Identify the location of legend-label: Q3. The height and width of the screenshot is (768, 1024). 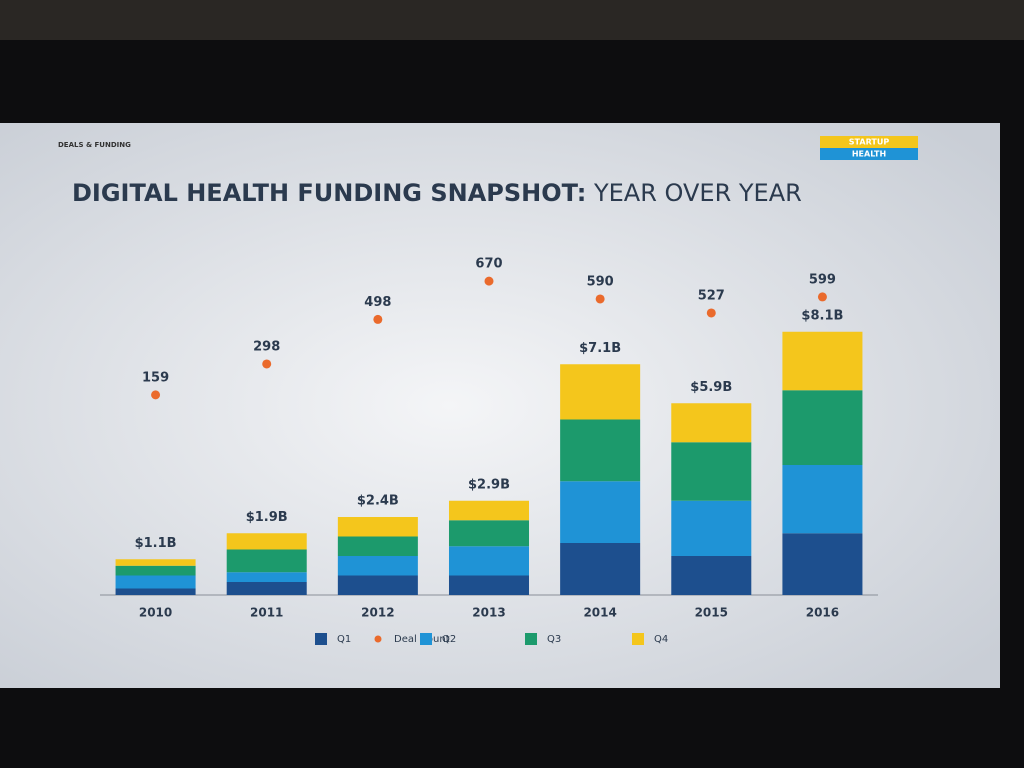
(554, 639).